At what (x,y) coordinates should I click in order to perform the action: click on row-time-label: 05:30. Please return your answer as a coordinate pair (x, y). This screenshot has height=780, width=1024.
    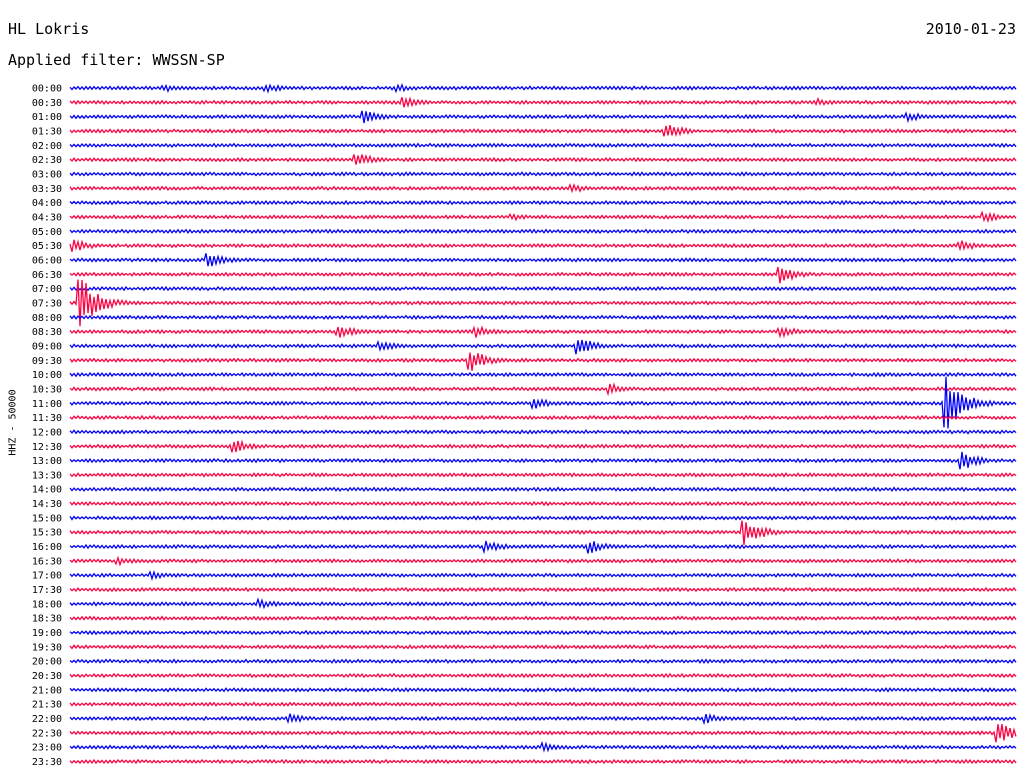
    Looking at the image, I should click on (47, 246).